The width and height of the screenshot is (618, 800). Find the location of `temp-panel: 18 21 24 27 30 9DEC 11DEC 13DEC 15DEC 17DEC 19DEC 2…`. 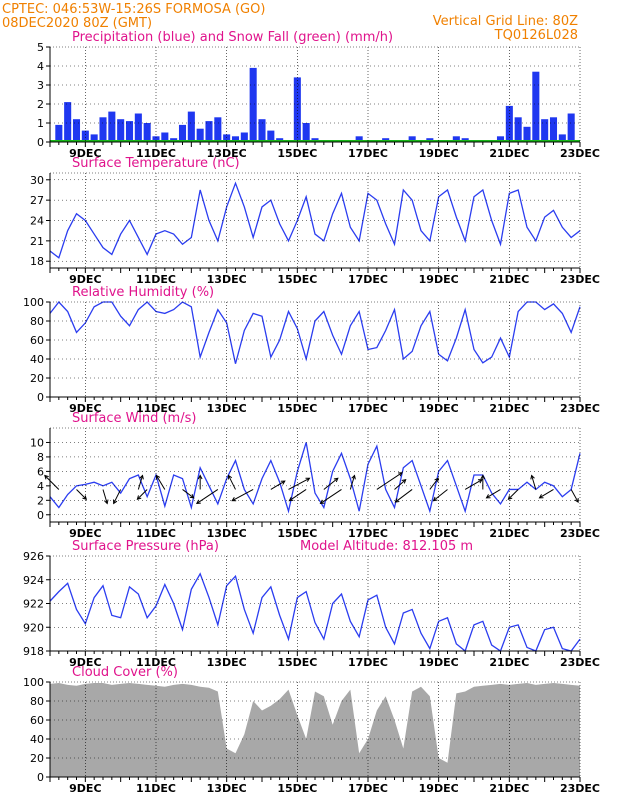

temp-panel: 18 21 24 27 30 9DEC 11DEC 13DEC 15DEC 17DEC 19DEC 2… is located at coordinates (315, 229).